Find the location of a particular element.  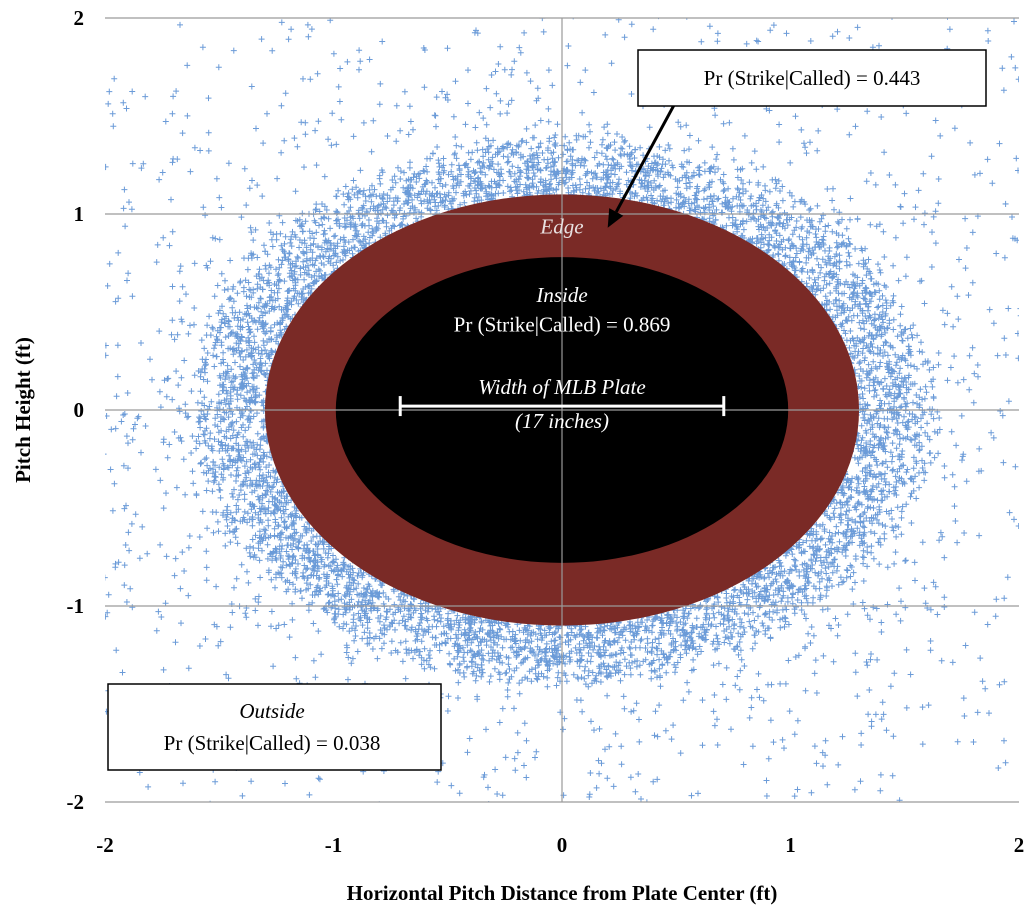

x-tick-label: 2 is located at coordinates (1019, 845).